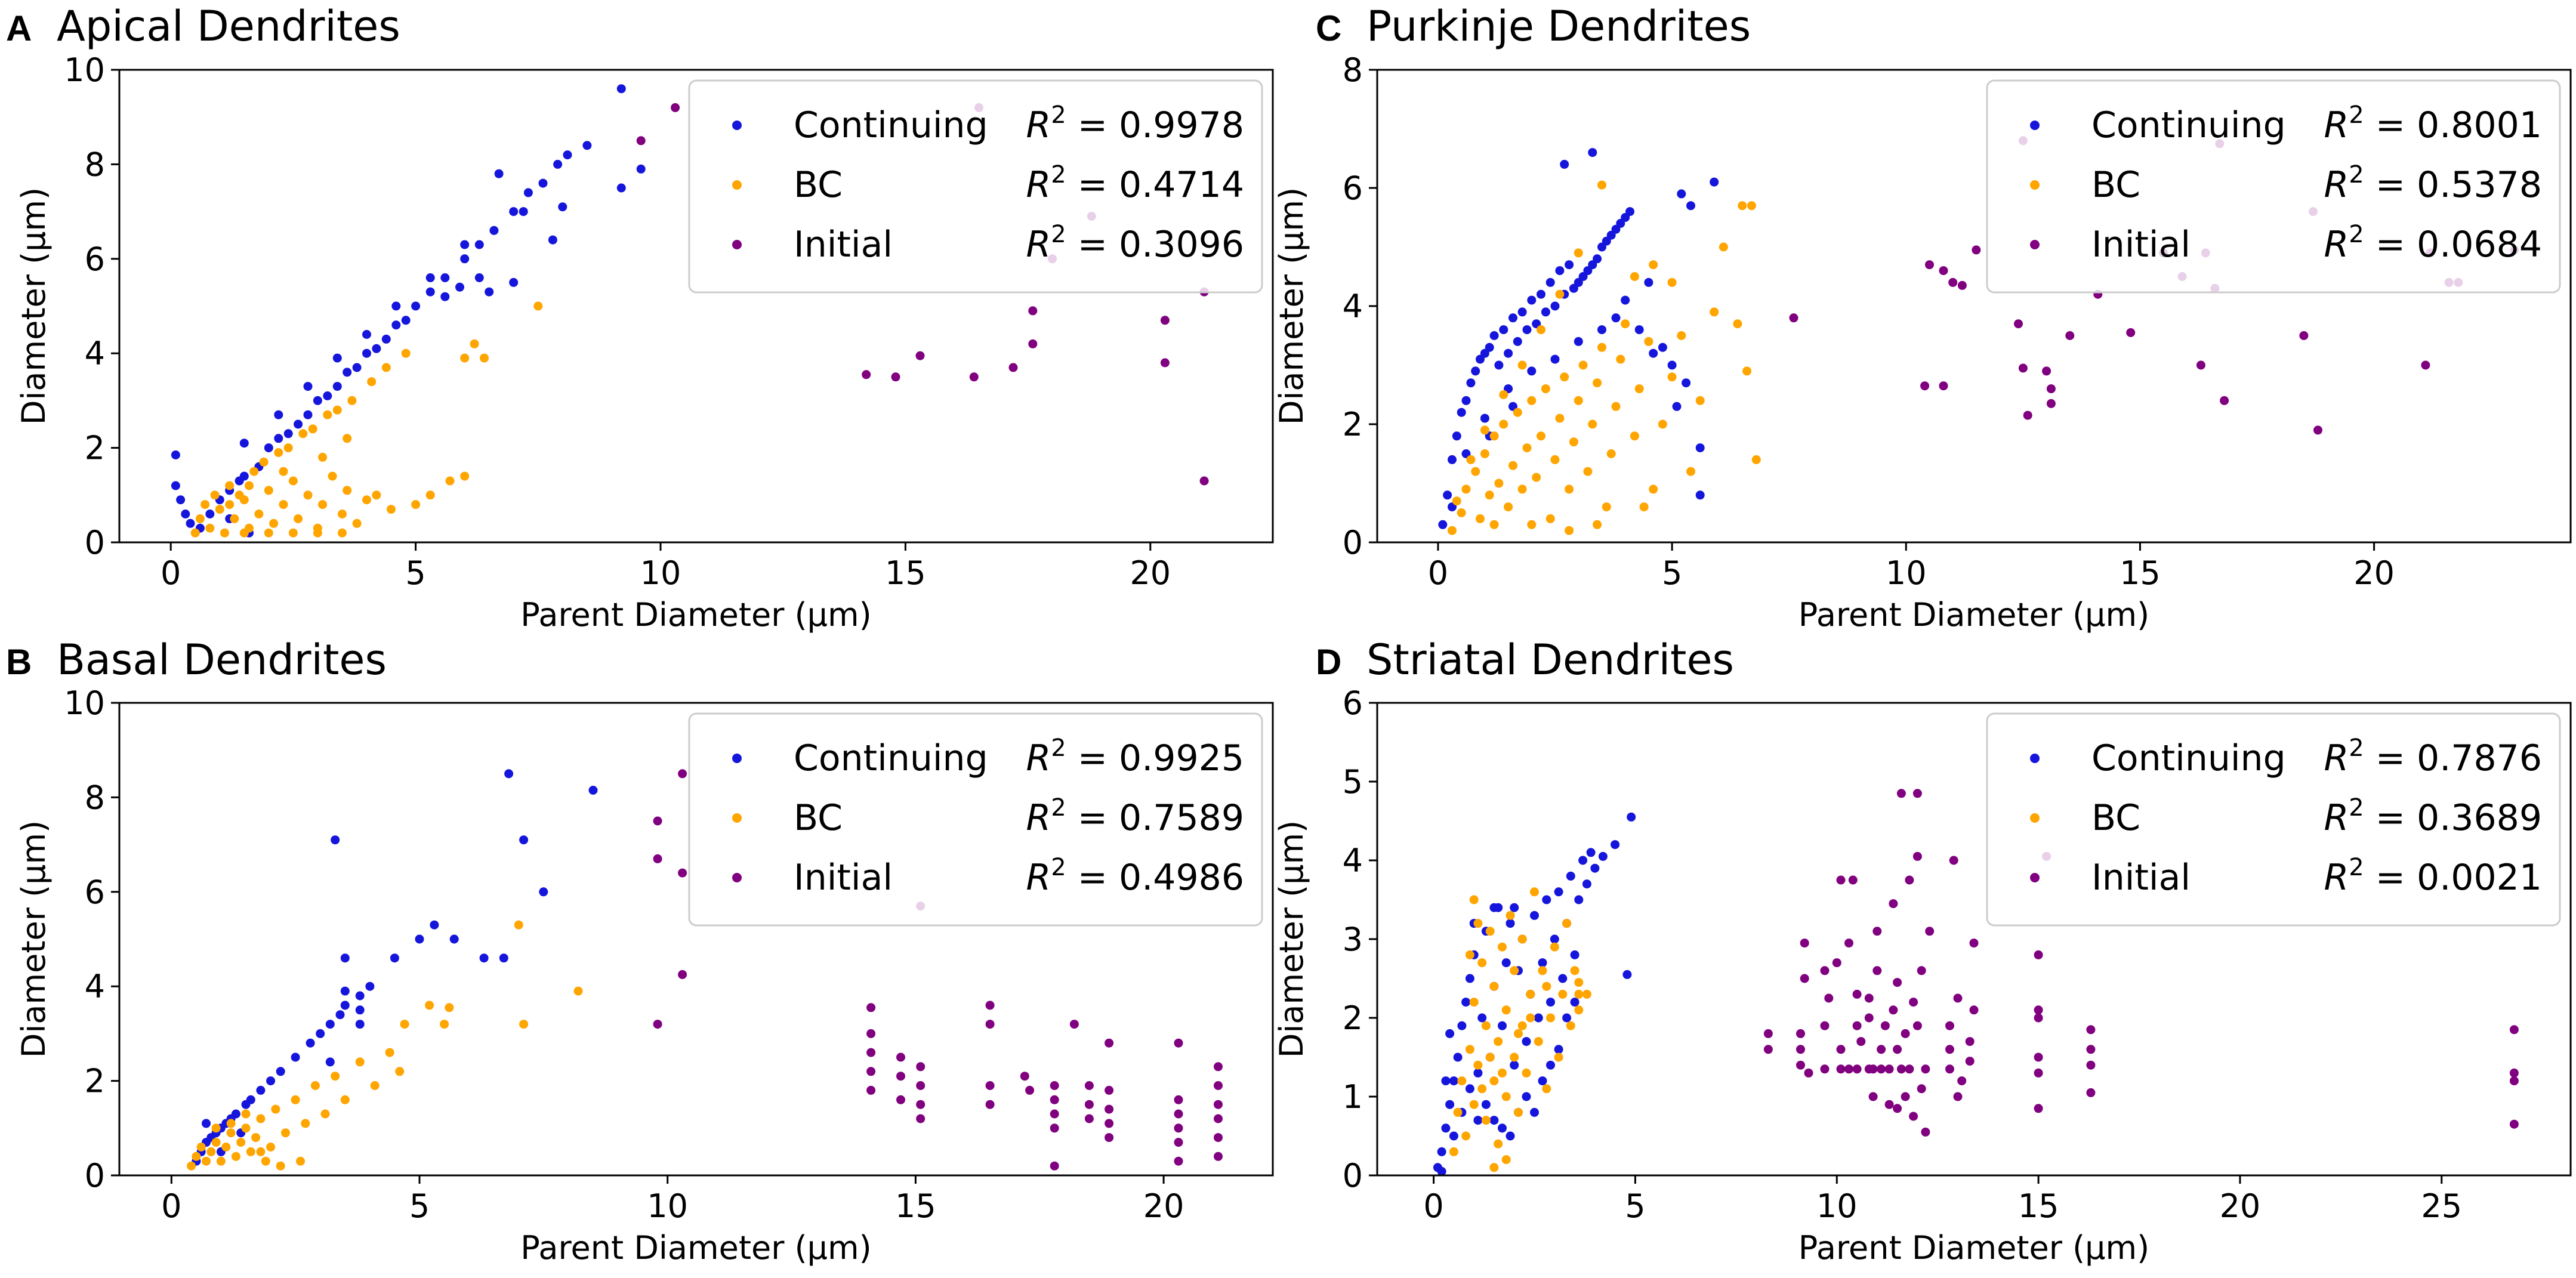  What do you see at coordinates (385, 1045) in the screenshot?
I see `series-bc` at bounding box center [385, 1045].